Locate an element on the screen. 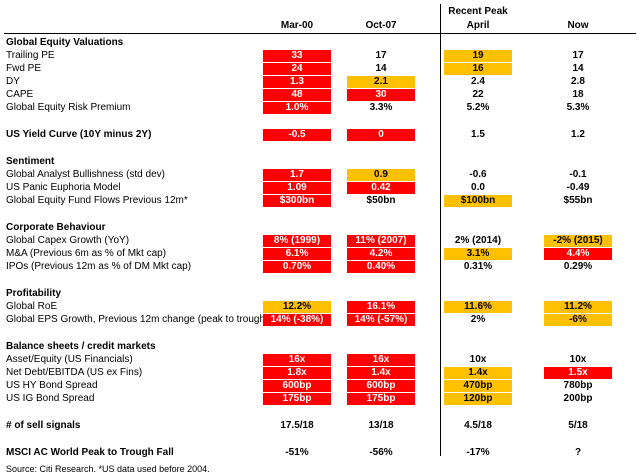 This screenshot has height=475, width=640. table-row: DY 1.3 2.1 2.4 2.8 is located at coordinates (320, 81).